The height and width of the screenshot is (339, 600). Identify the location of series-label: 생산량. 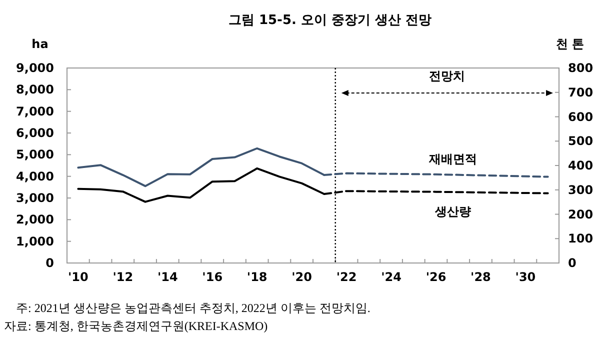
(452, 211).